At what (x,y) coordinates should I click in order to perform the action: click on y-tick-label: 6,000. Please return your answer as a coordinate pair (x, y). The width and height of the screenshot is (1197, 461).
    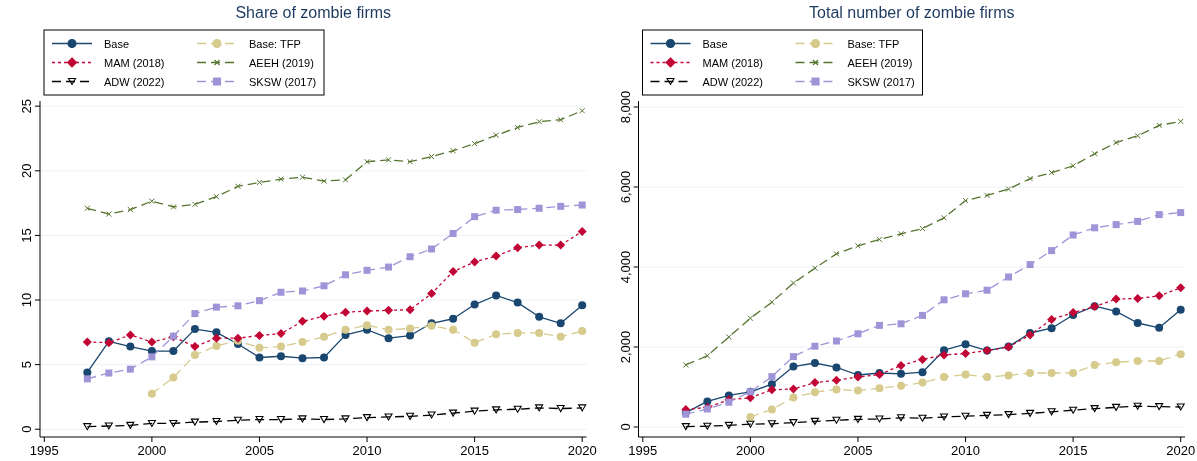
    Looking at the image, I should click on (625, 187).